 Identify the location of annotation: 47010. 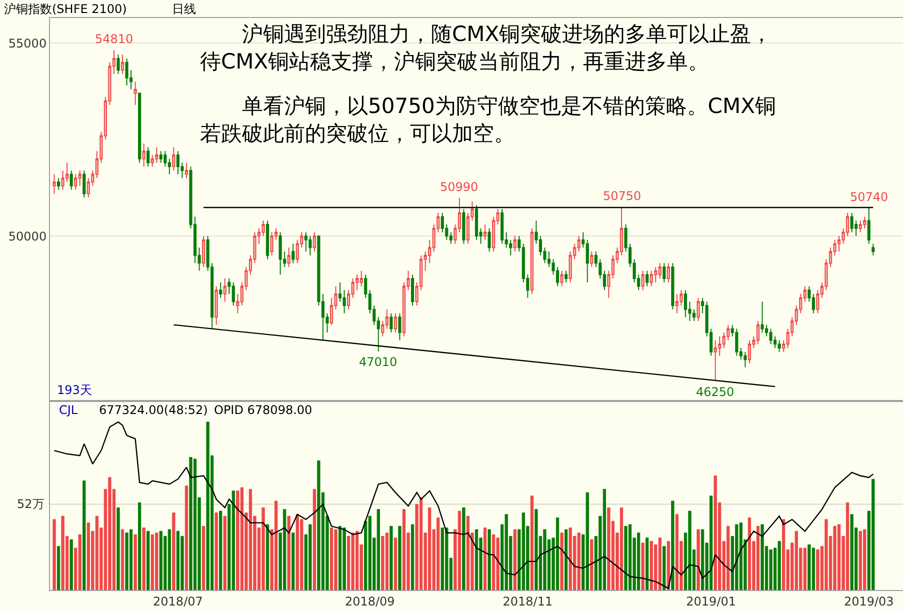
(378, 362).